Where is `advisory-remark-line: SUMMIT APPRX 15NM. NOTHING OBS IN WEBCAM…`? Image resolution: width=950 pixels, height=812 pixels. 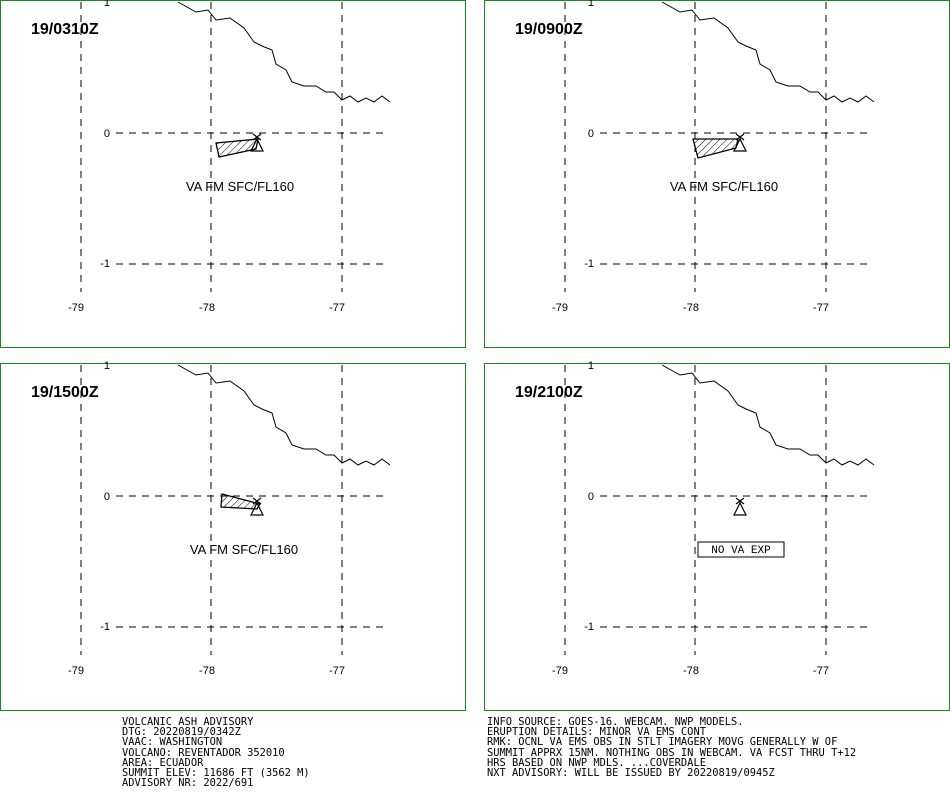 advisory-remark-line: SUMMIT APPRX 15NM. NOTHING OBS IN WEBCAM… is located at coordinates (672, 752).